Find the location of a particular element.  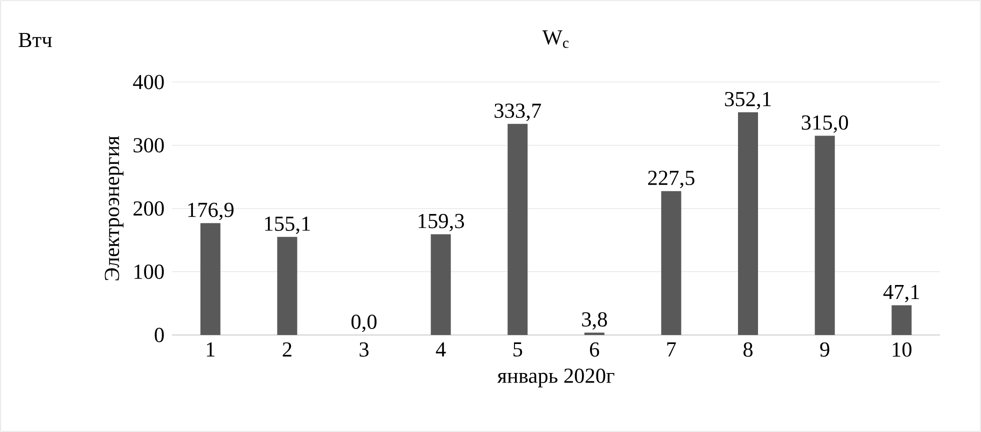

x-tick-label: 1 is located at coordinates (210, 349).